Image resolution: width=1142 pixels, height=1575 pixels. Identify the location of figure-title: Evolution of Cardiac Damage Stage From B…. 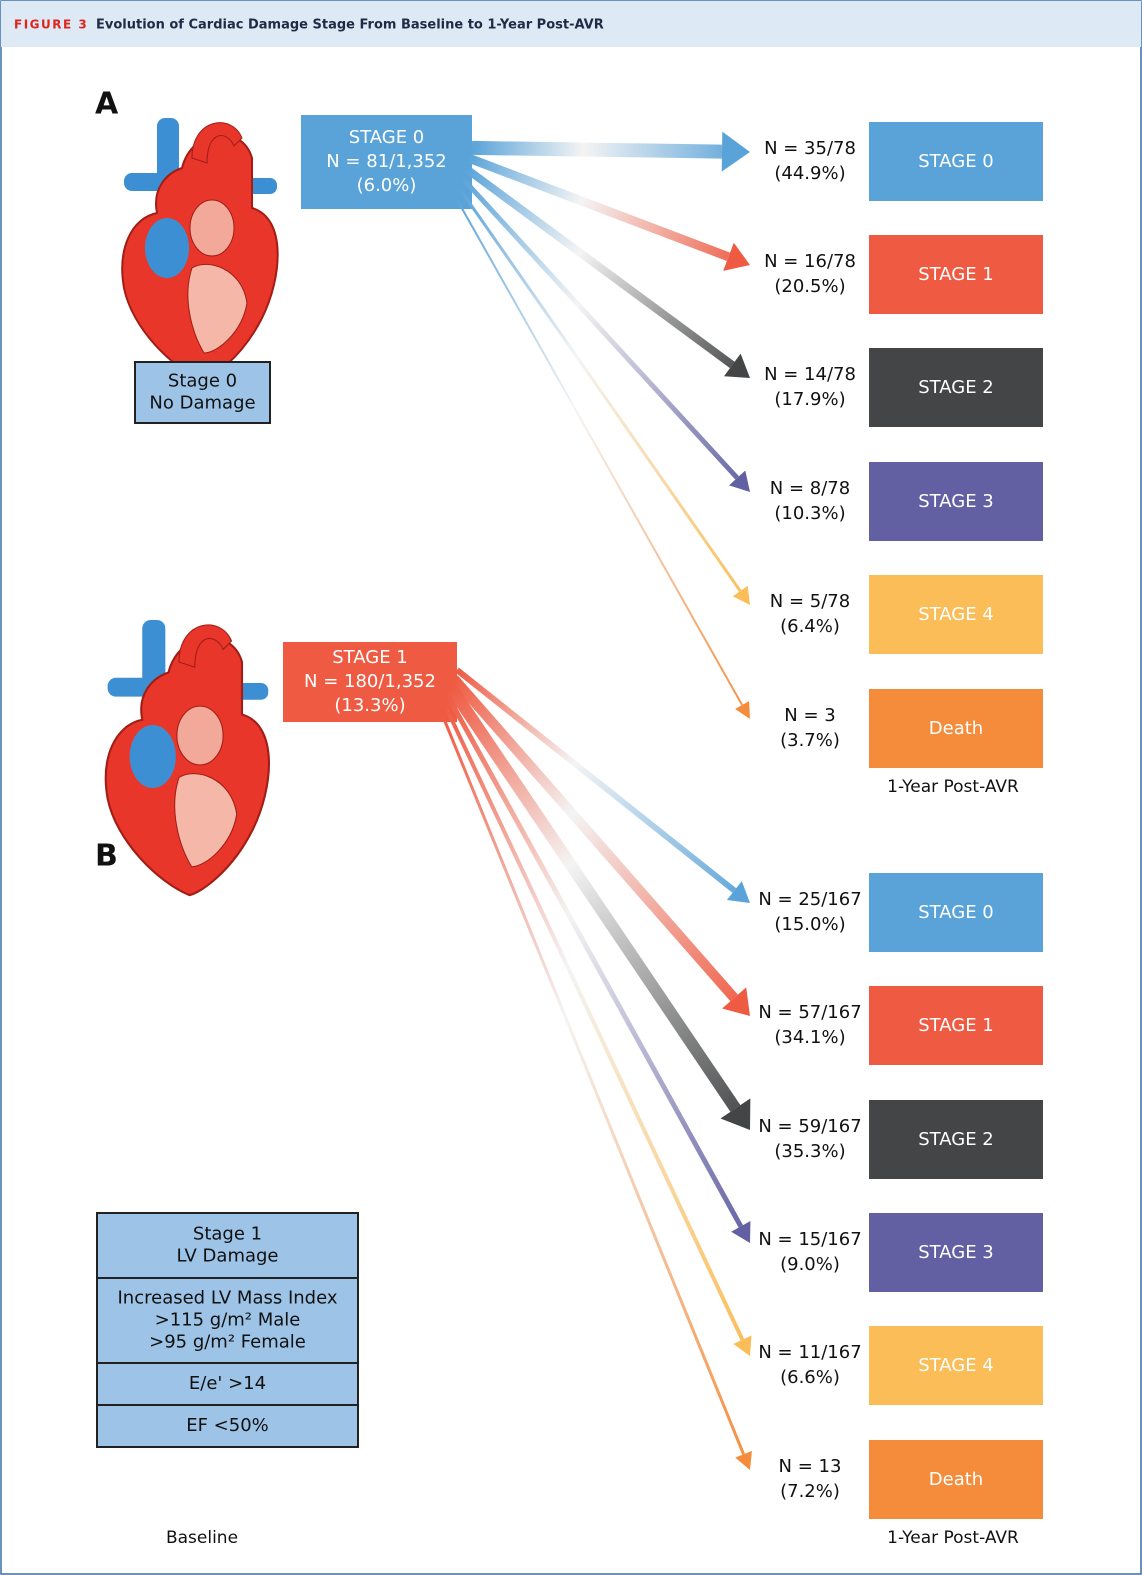
(350, 25).